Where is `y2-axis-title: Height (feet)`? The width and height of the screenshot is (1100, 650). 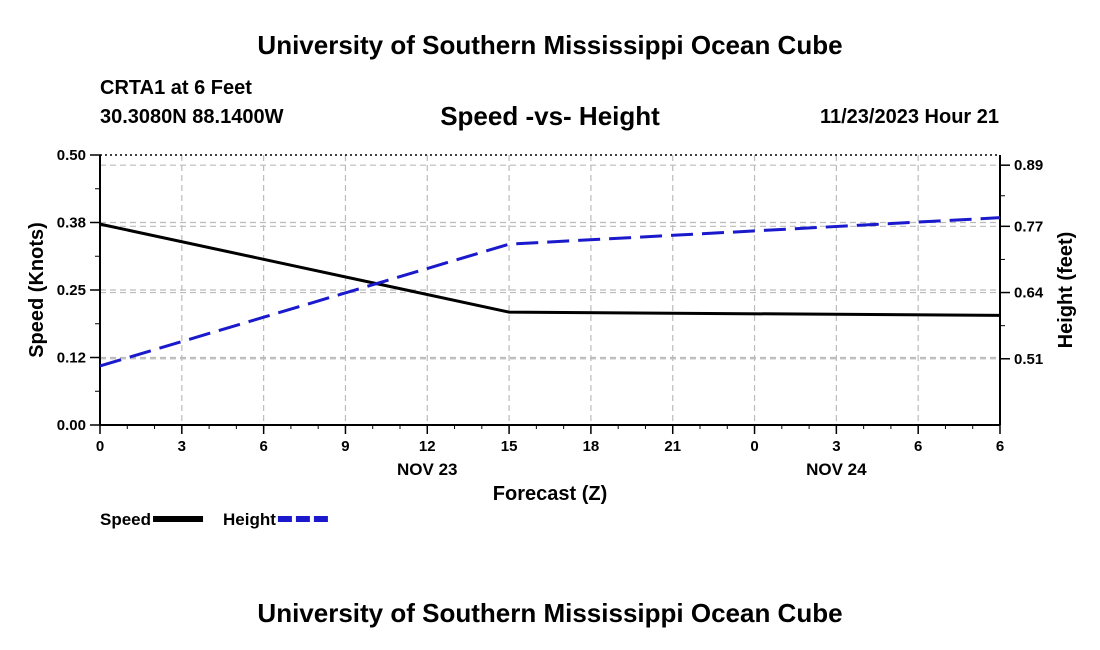 y2-axis-title: Height (feet) is located at coordinates (1066, 290).